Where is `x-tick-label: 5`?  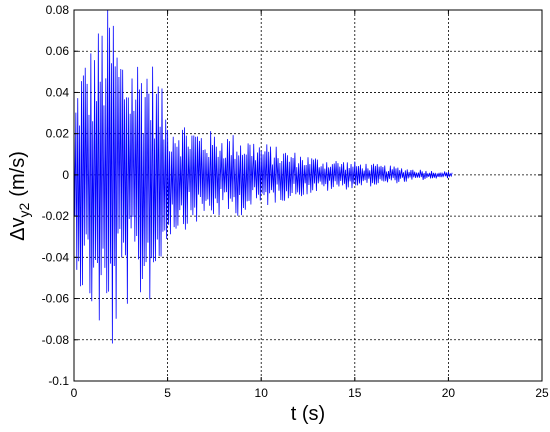
x-tick-label: 5 is located at coordinates (167, 393).